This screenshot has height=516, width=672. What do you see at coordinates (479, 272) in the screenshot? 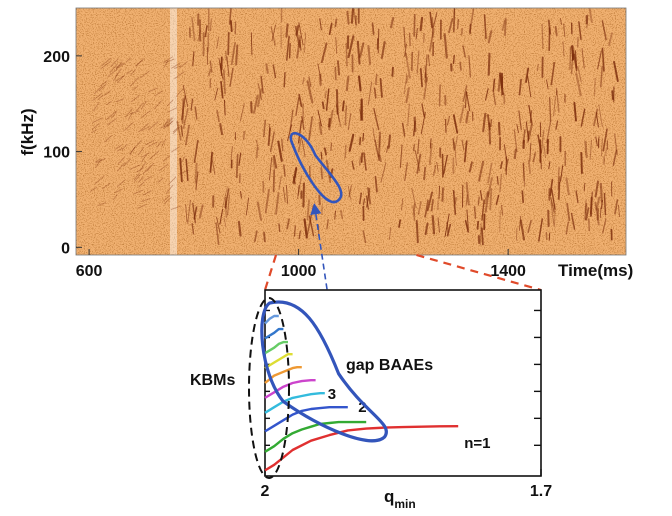
I see `zoom-line-right` at bounding box center [479, 272].